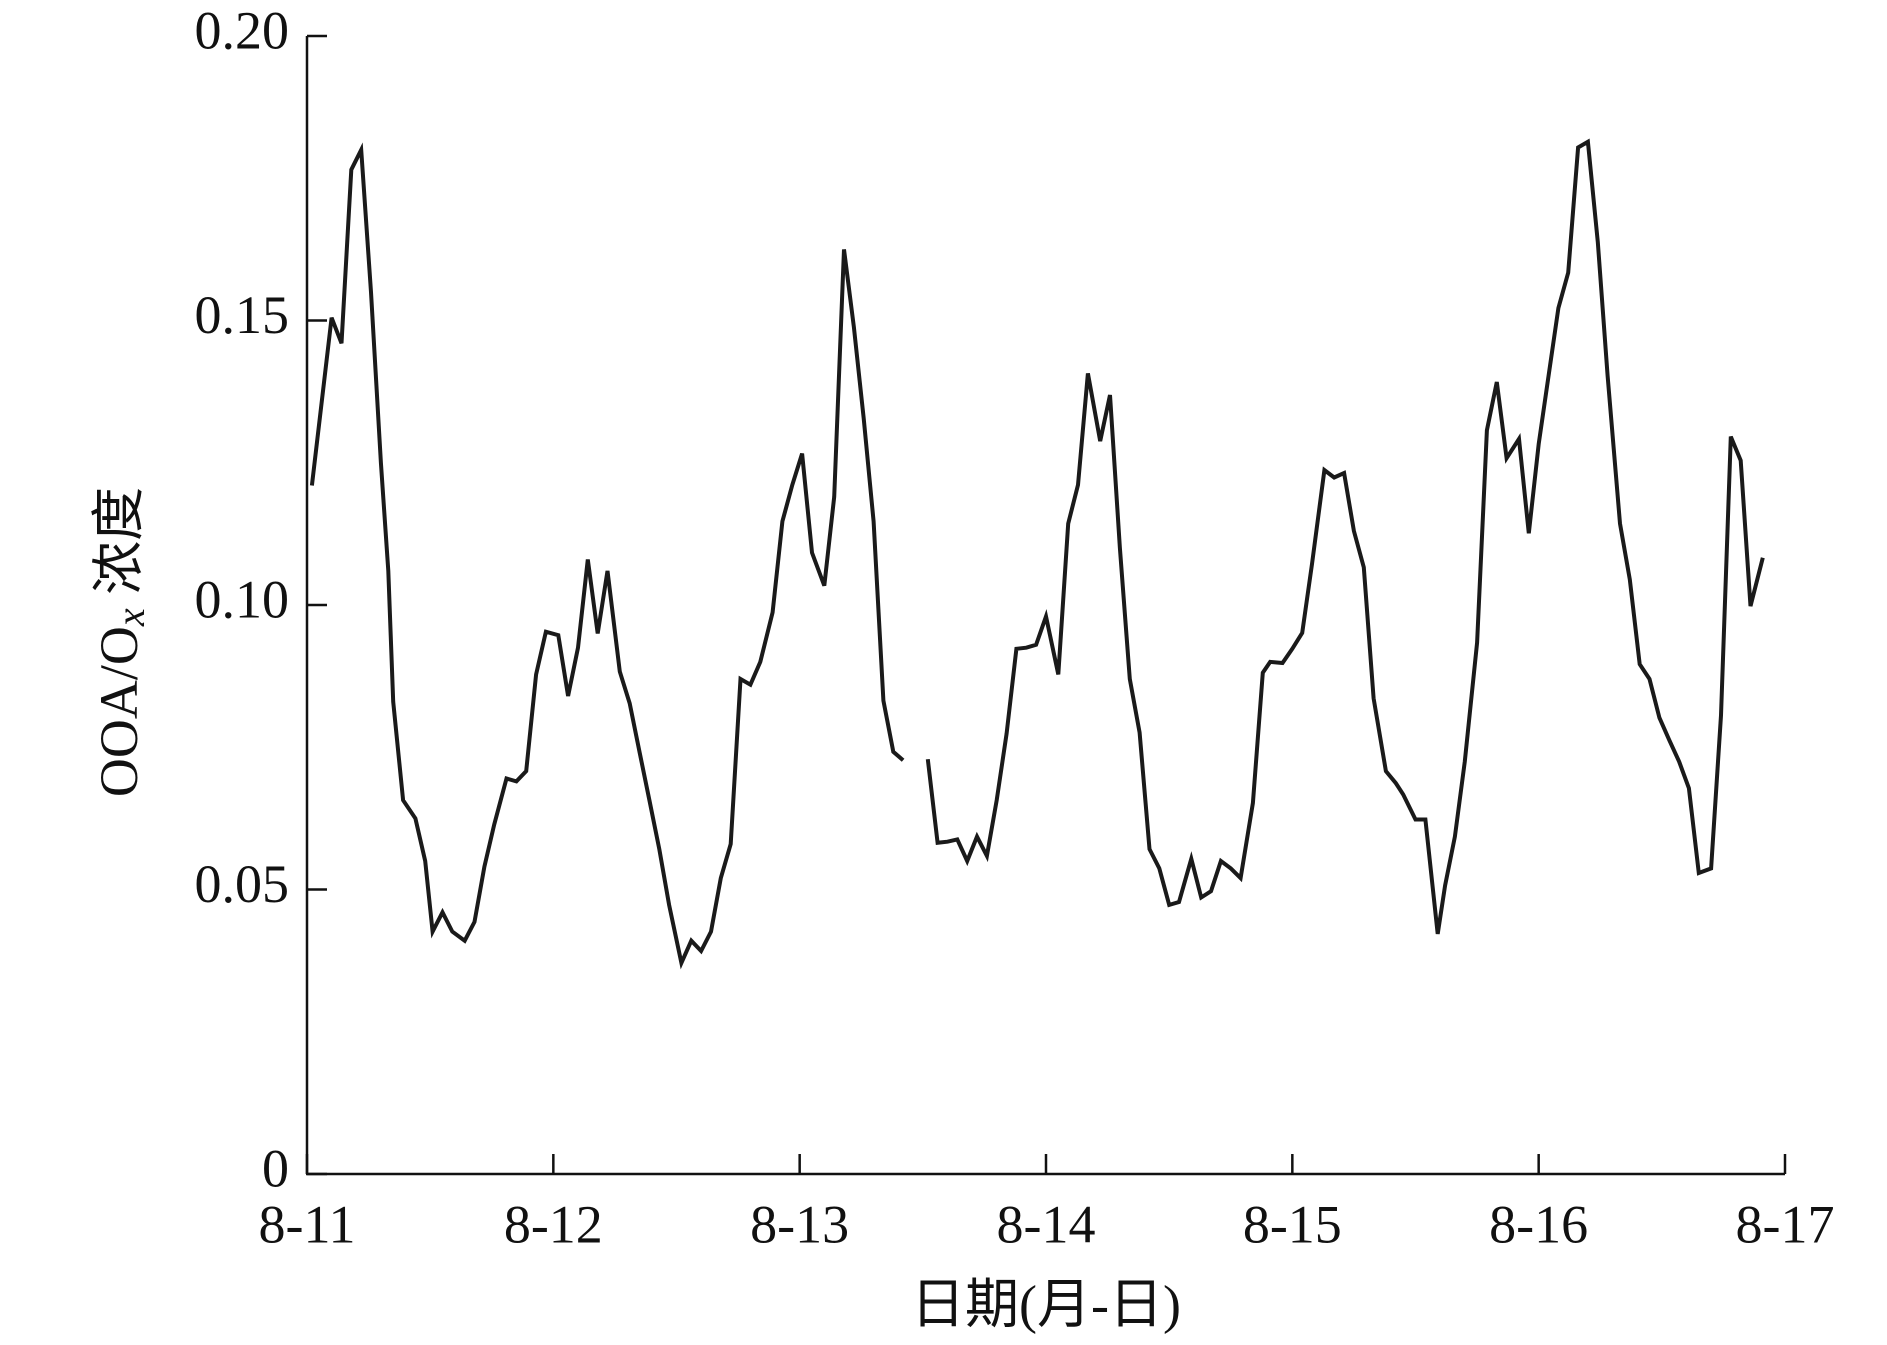  What do you see at coordinates (119, 548) in the screenshot?
I see `y-label-unit: 浓度` at bounding box center [119, 548].